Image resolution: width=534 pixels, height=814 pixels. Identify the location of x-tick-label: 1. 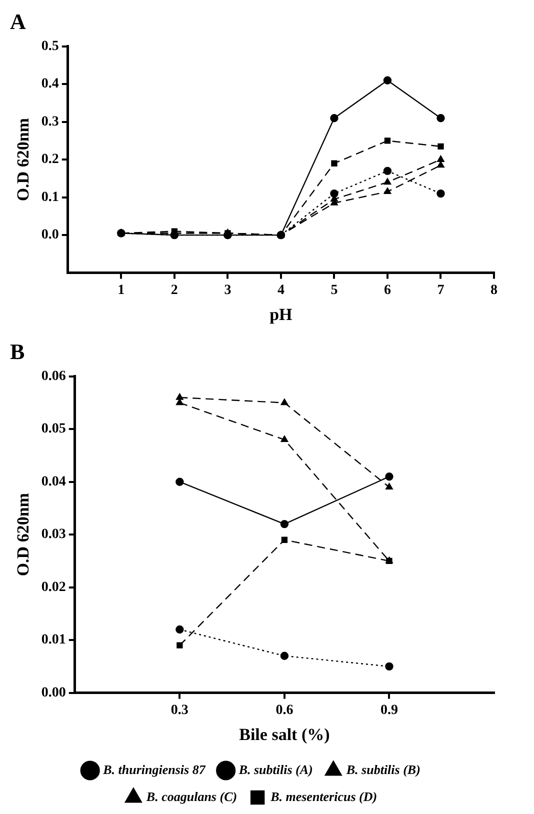
(121, 290).